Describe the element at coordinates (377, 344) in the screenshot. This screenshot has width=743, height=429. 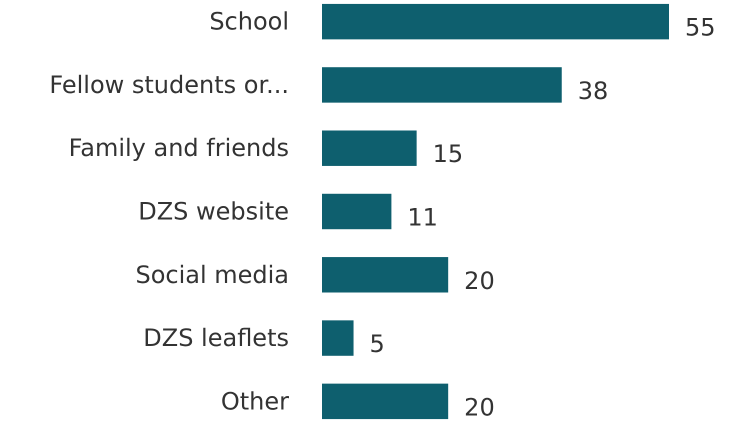
I see `data-label: 5` at that location.